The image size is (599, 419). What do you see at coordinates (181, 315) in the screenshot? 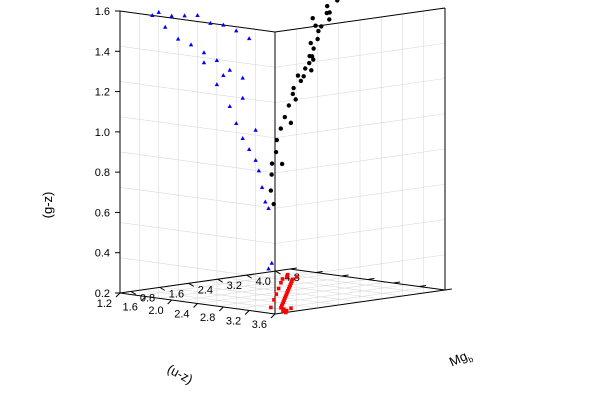
I see `x-tick-label: 2.4` at bounding box center [181, 315].